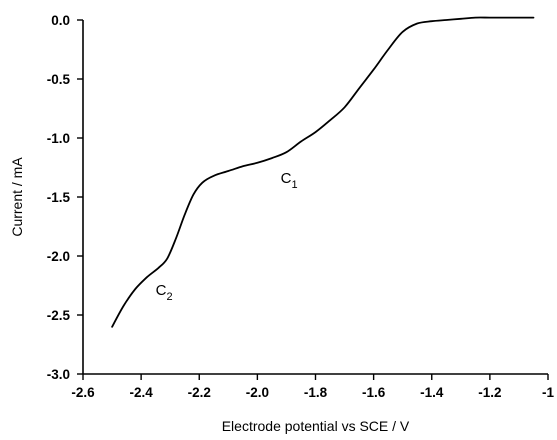 The width and height of the screenshot is (557, 440). What do you see at coordinates (58, 138) in the screenshot?
I see `y-tick-label: -1.0` at bounding box center [58, 138].